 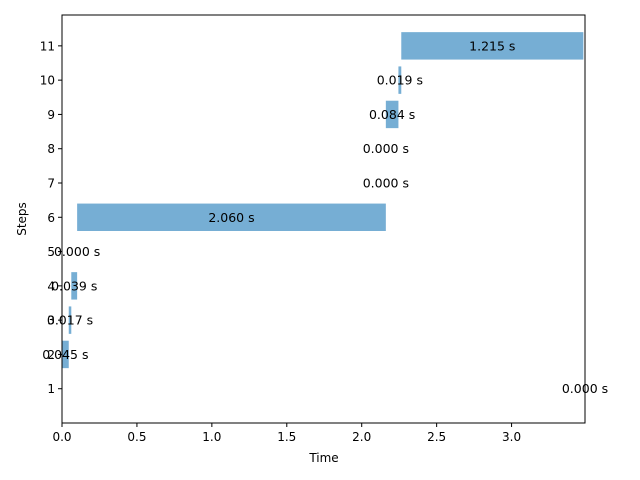 I want to click on bar-label-step-11: 1.215 s, so click(x=492, y=45).